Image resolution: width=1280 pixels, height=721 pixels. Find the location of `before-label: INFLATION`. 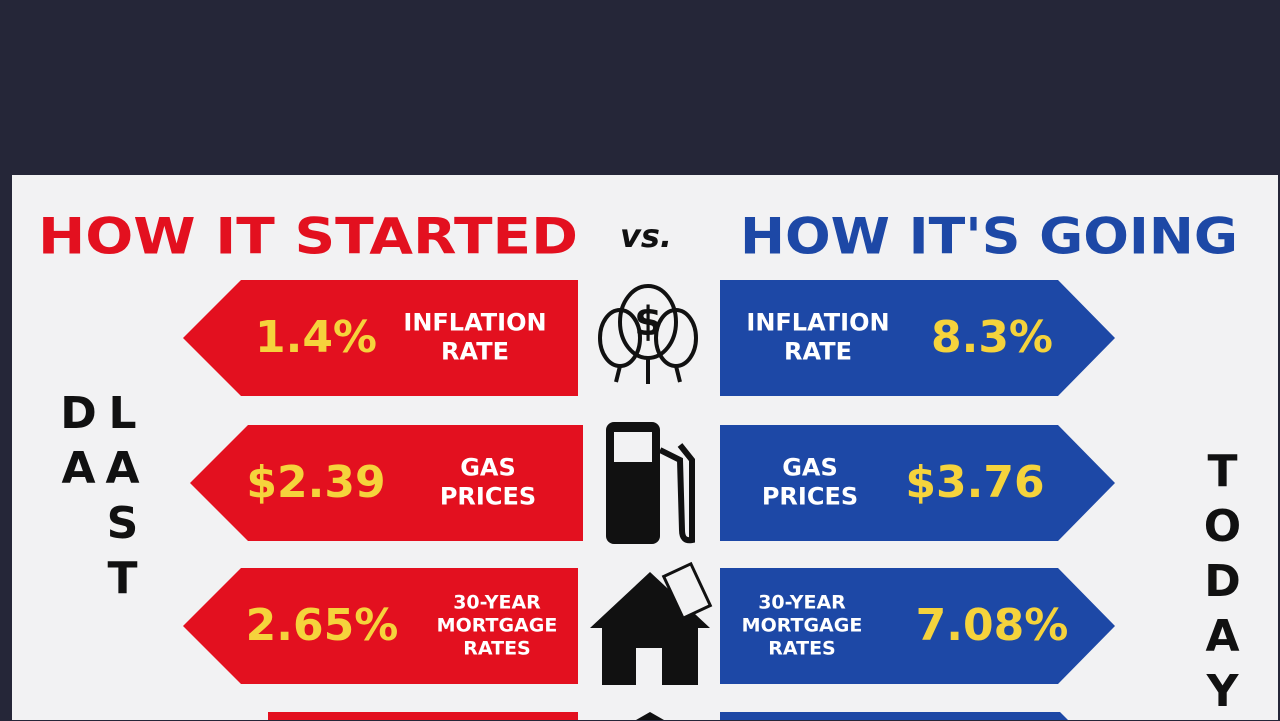

before-label: INFLATION is located at coordinates (474, 323).